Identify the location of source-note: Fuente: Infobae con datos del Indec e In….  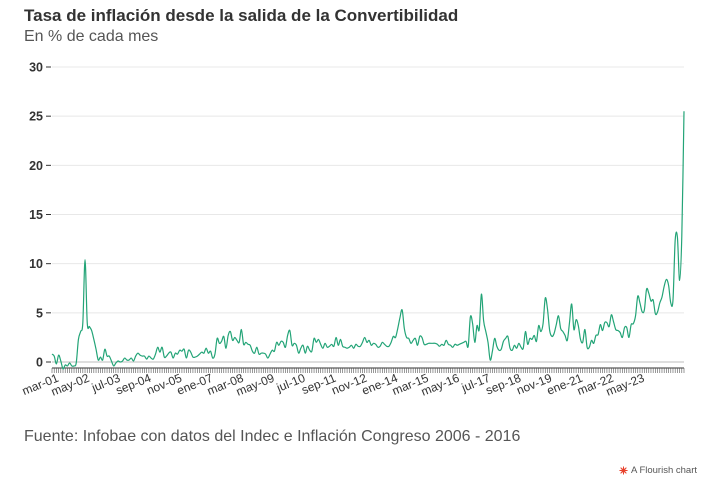
(272, 436).